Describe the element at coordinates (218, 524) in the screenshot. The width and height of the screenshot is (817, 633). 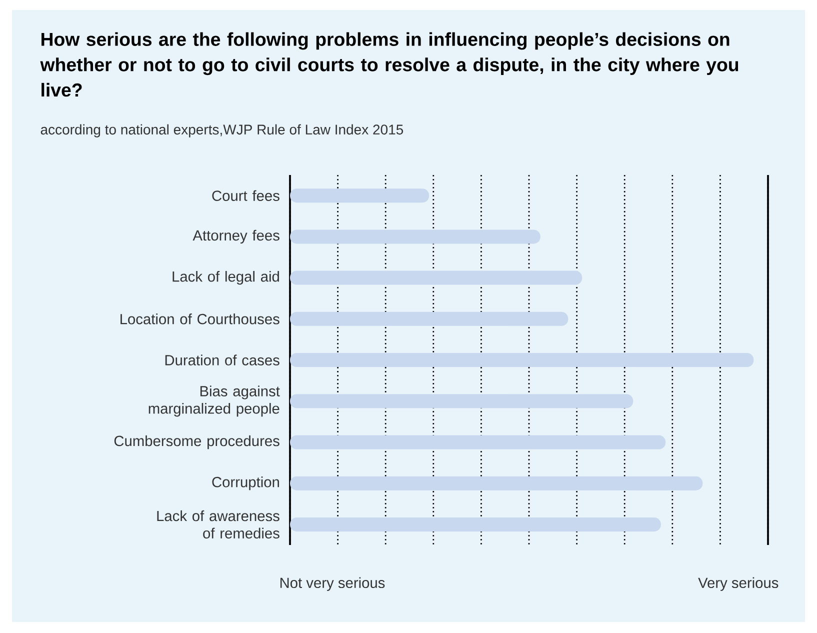
I see `y-tick-label: Lack of awareness of remedies` at that location.